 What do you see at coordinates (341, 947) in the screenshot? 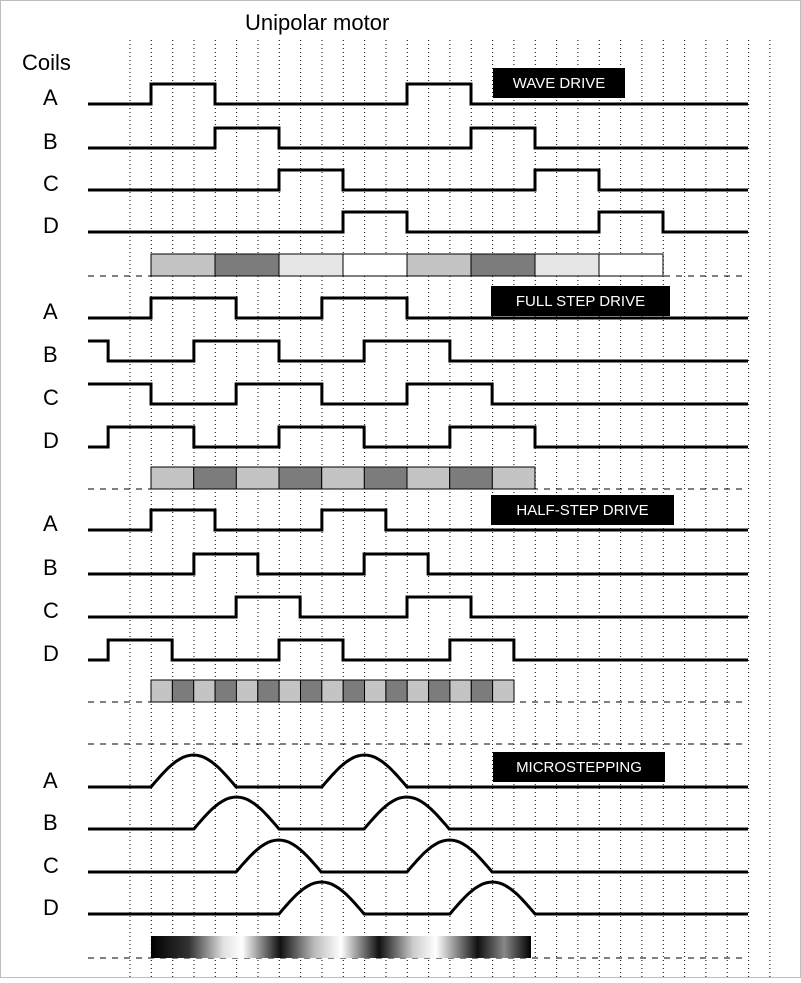
I see `rotor-position-gradient` at bounding box center [341, 947].